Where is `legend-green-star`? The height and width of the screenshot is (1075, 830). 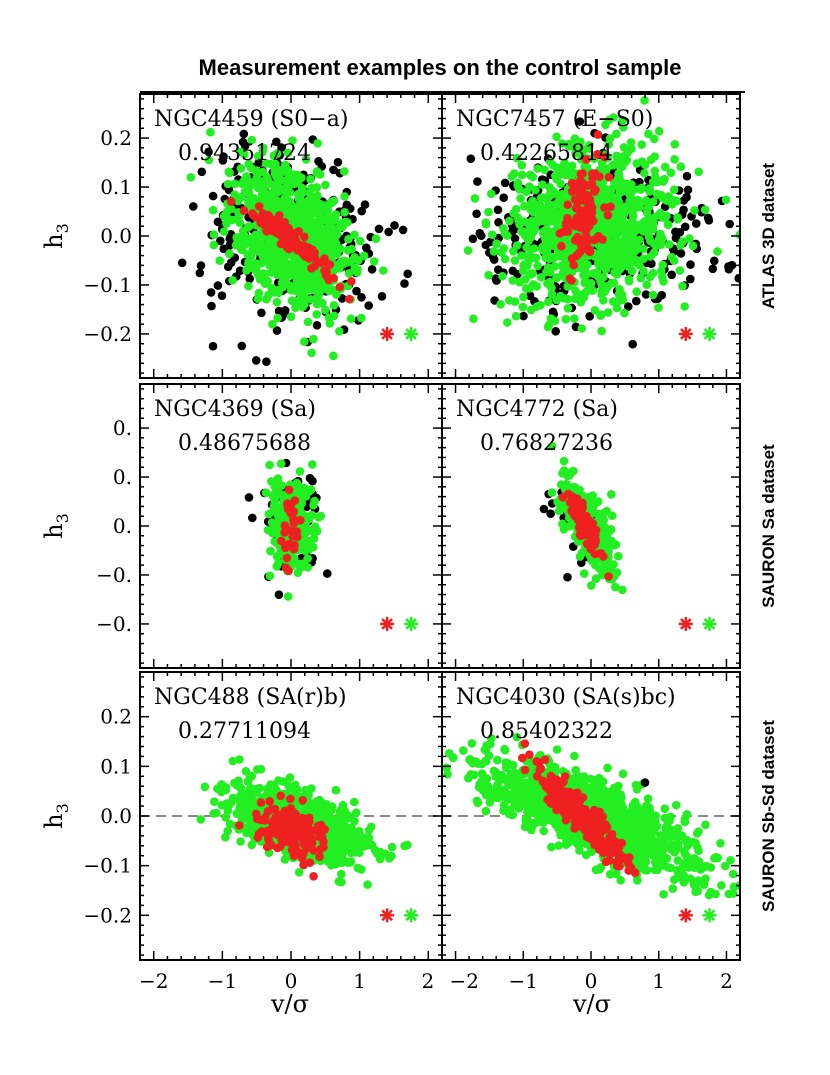
legend-green-star is located at coordinates (709, 333).